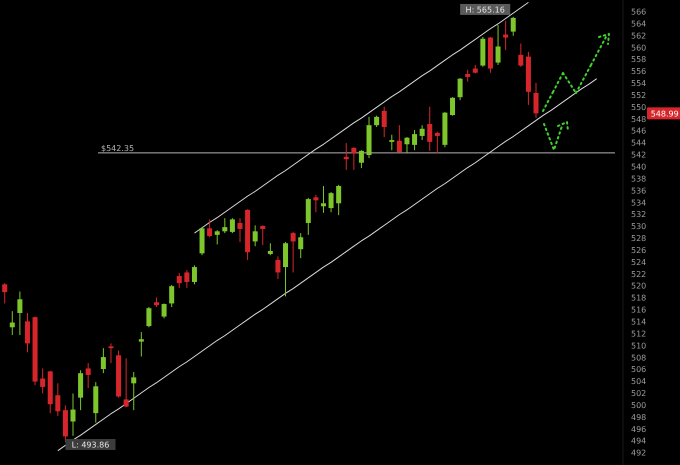 The height and width of the screenshot is (465, 680). I want to click on y-tick-label: 554, so click(638, 83).